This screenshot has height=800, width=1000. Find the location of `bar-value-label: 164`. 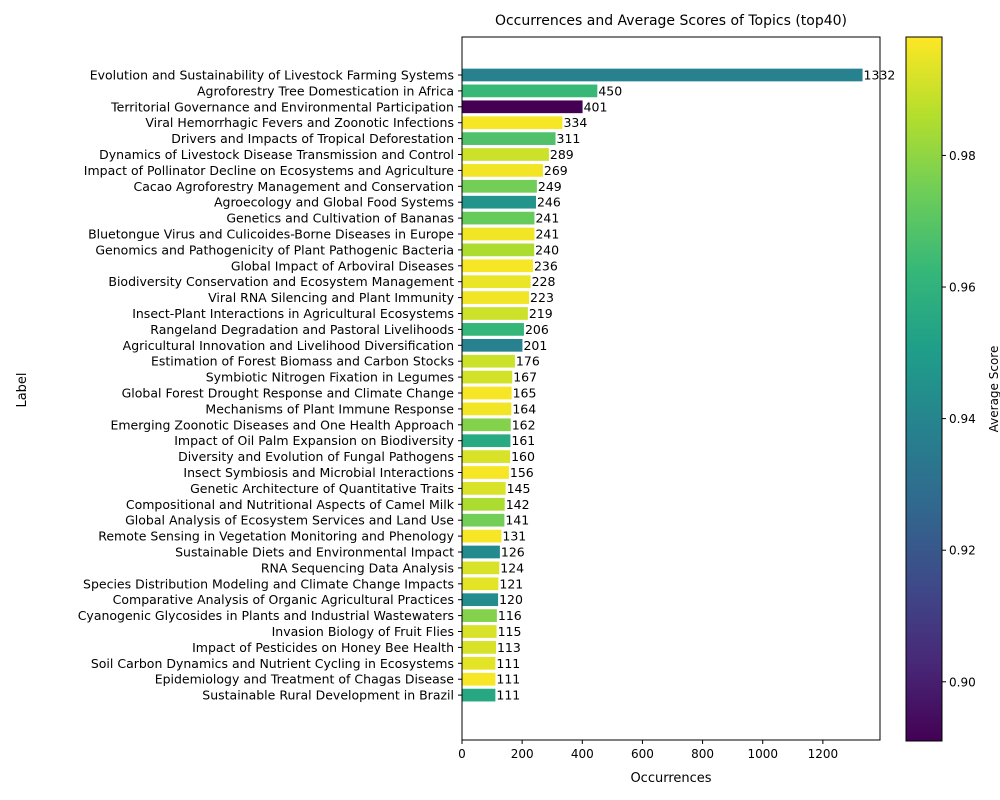

bar-value-label: 164 is located at coordinates (524, 408).